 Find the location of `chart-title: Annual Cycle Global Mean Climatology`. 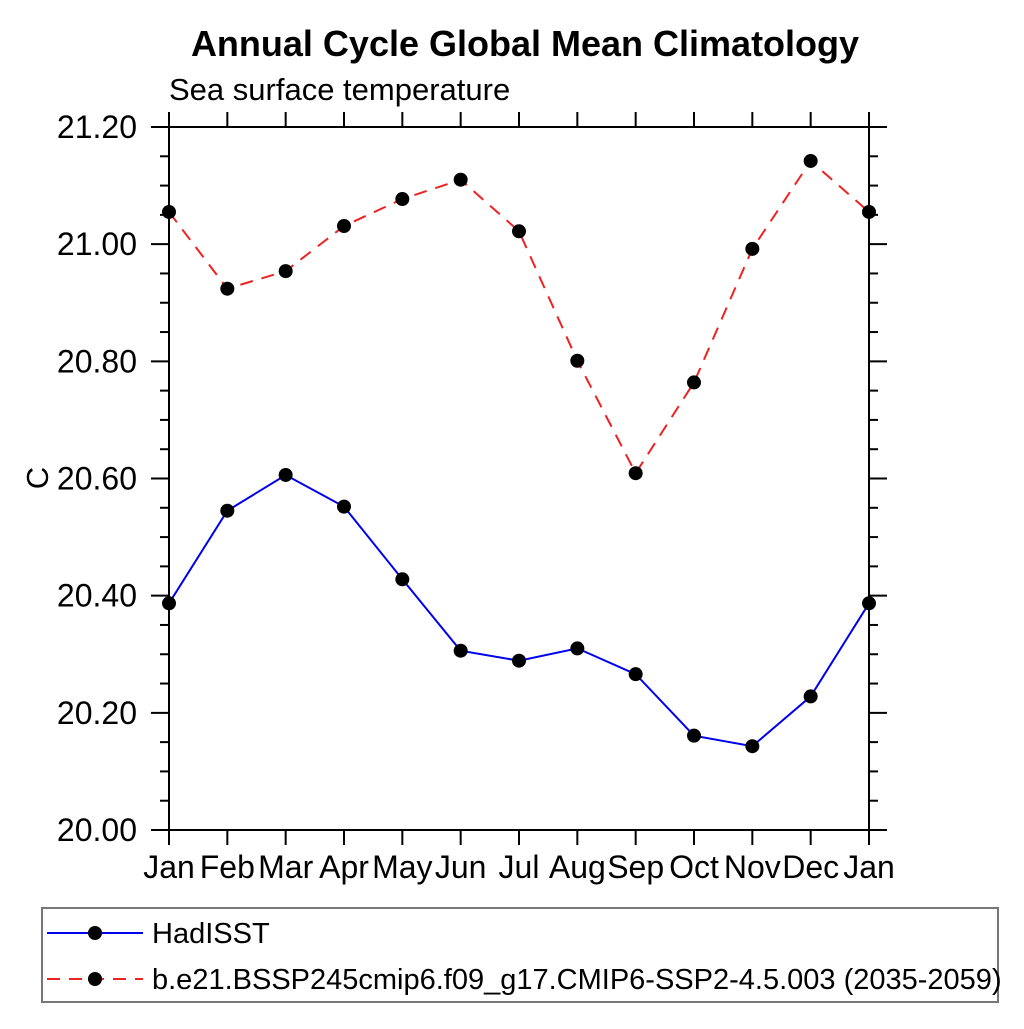

chart-title: Annual Cycle Global Mean Climatology is located at coordinates (525, 43).